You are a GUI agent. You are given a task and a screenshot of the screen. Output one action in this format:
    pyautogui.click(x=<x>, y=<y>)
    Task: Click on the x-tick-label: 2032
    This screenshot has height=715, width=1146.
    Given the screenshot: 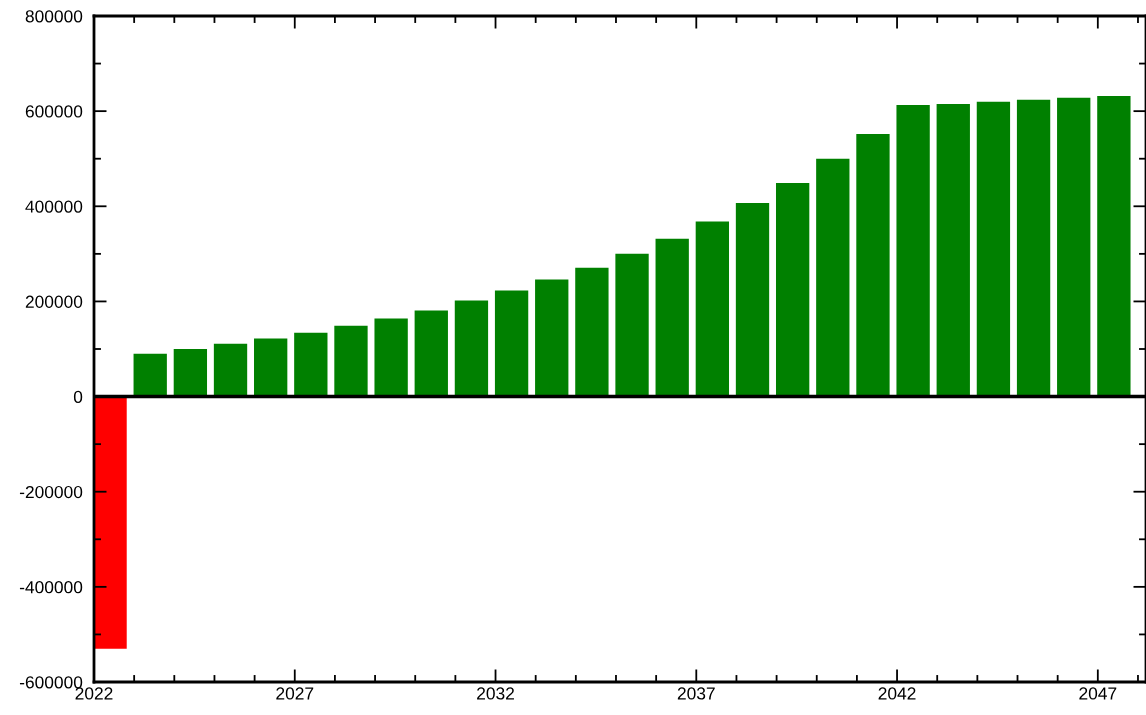 What is the action you would take?
    pyautogui.click(x=495, y=693)
    